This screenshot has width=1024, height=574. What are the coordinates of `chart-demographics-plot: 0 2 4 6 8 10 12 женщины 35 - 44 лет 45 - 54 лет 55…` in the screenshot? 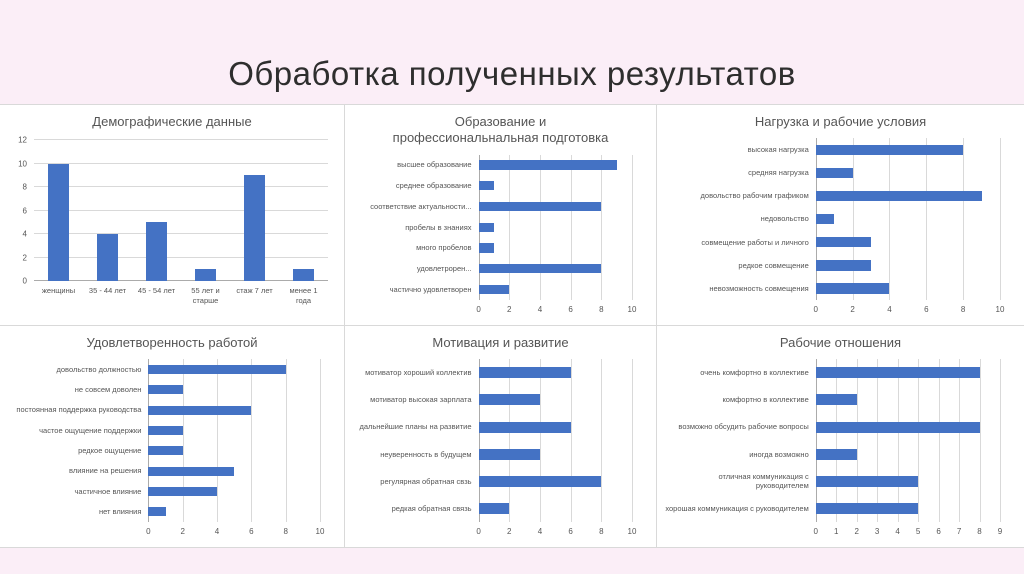 It's located at (172, 225).